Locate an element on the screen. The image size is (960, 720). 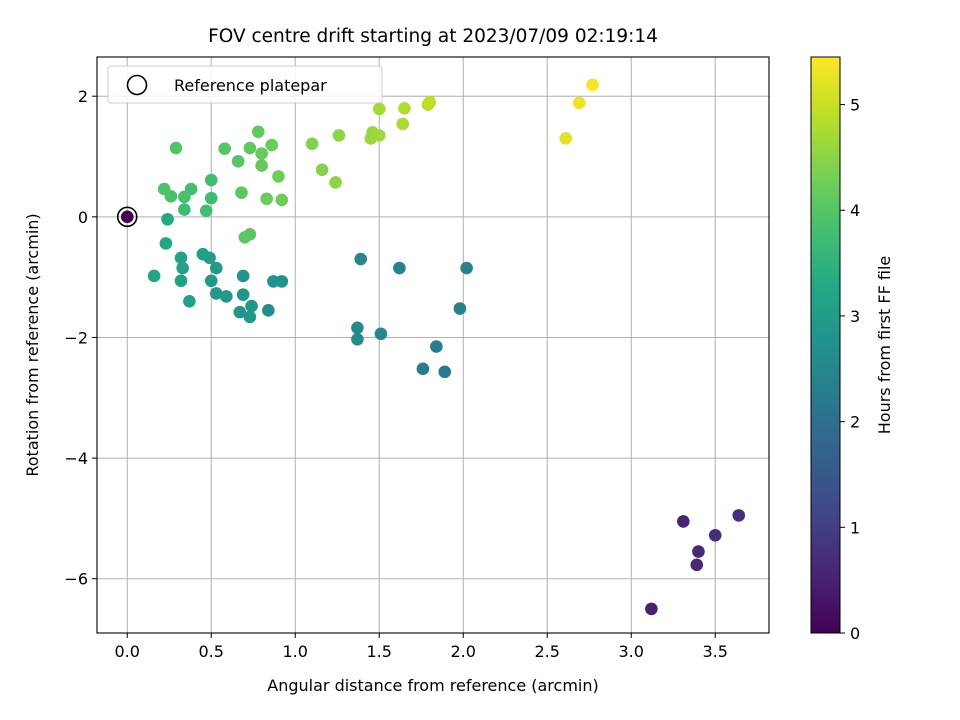
x-tick-label: 1.5 is located at coordinates (379, 651).